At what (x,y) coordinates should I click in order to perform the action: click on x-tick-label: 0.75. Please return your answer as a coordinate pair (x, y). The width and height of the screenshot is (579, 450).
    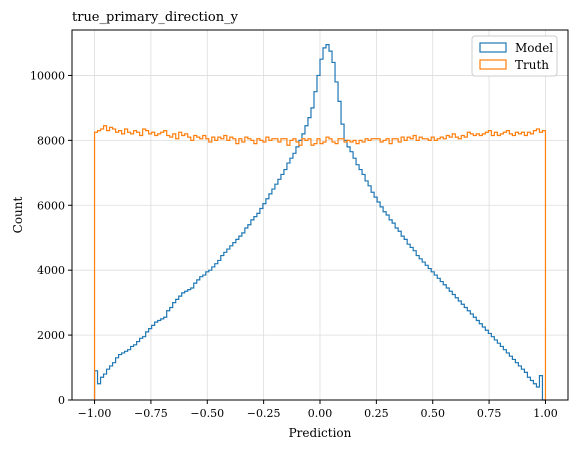
    Looking at the image, I should click on (489, 413).